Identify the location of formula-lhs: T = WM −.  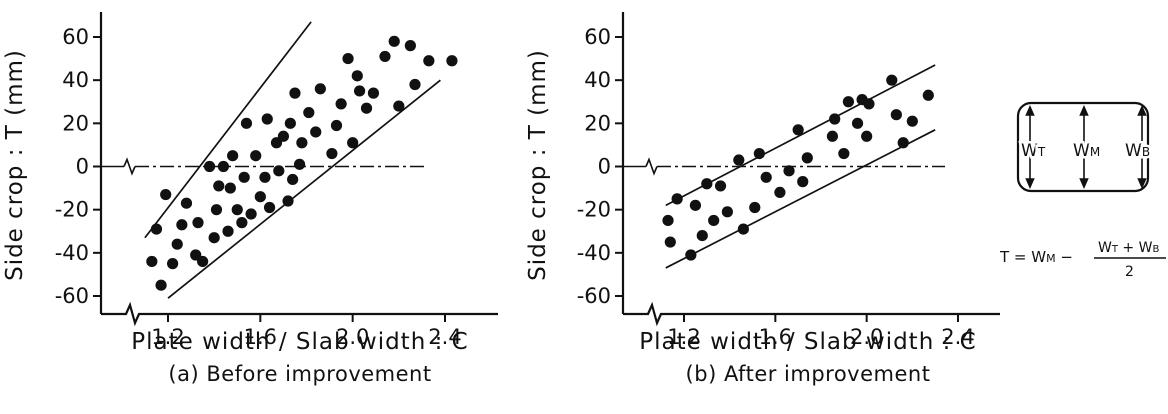
(1036, 257).